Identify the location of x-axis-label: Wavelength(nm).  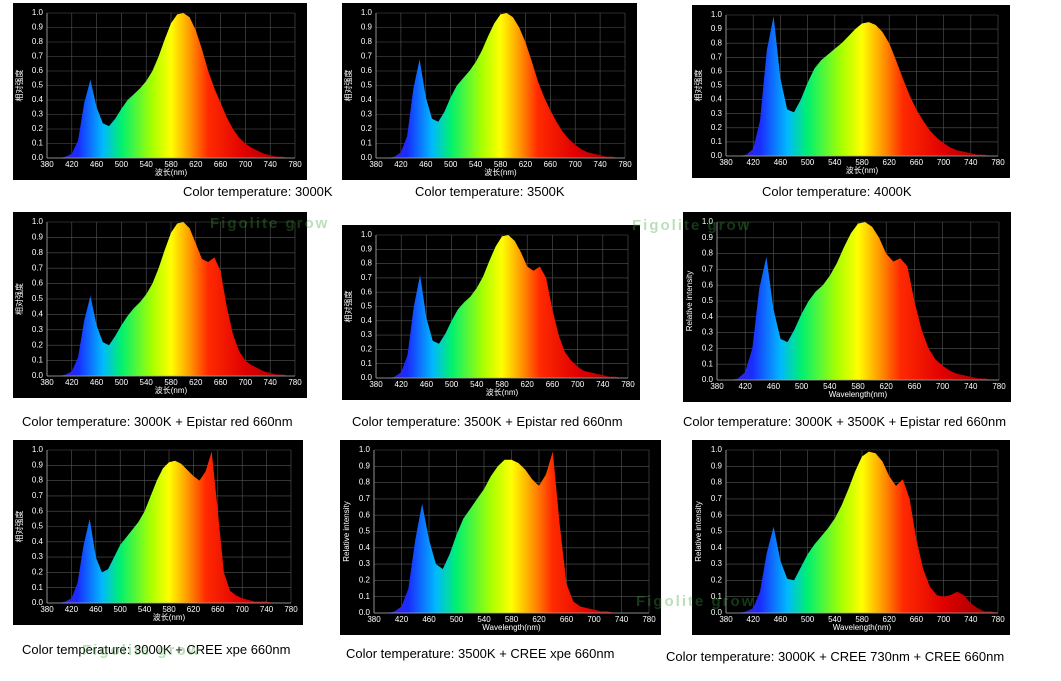
(511, 627).